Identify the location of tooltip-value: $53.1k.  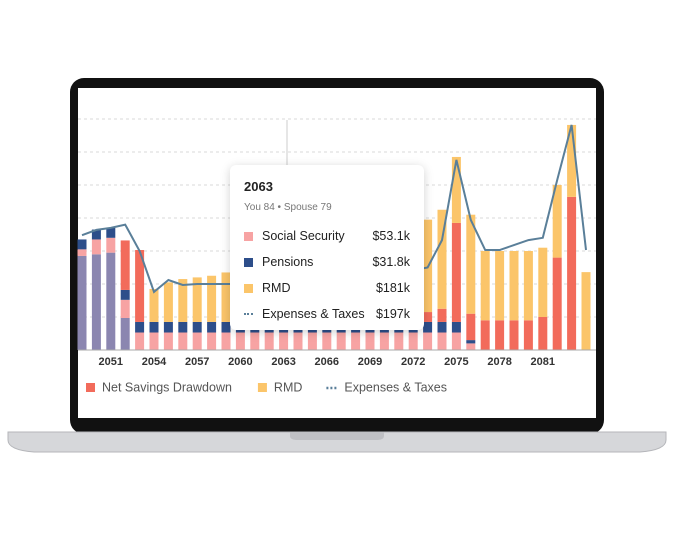
(391, 236).